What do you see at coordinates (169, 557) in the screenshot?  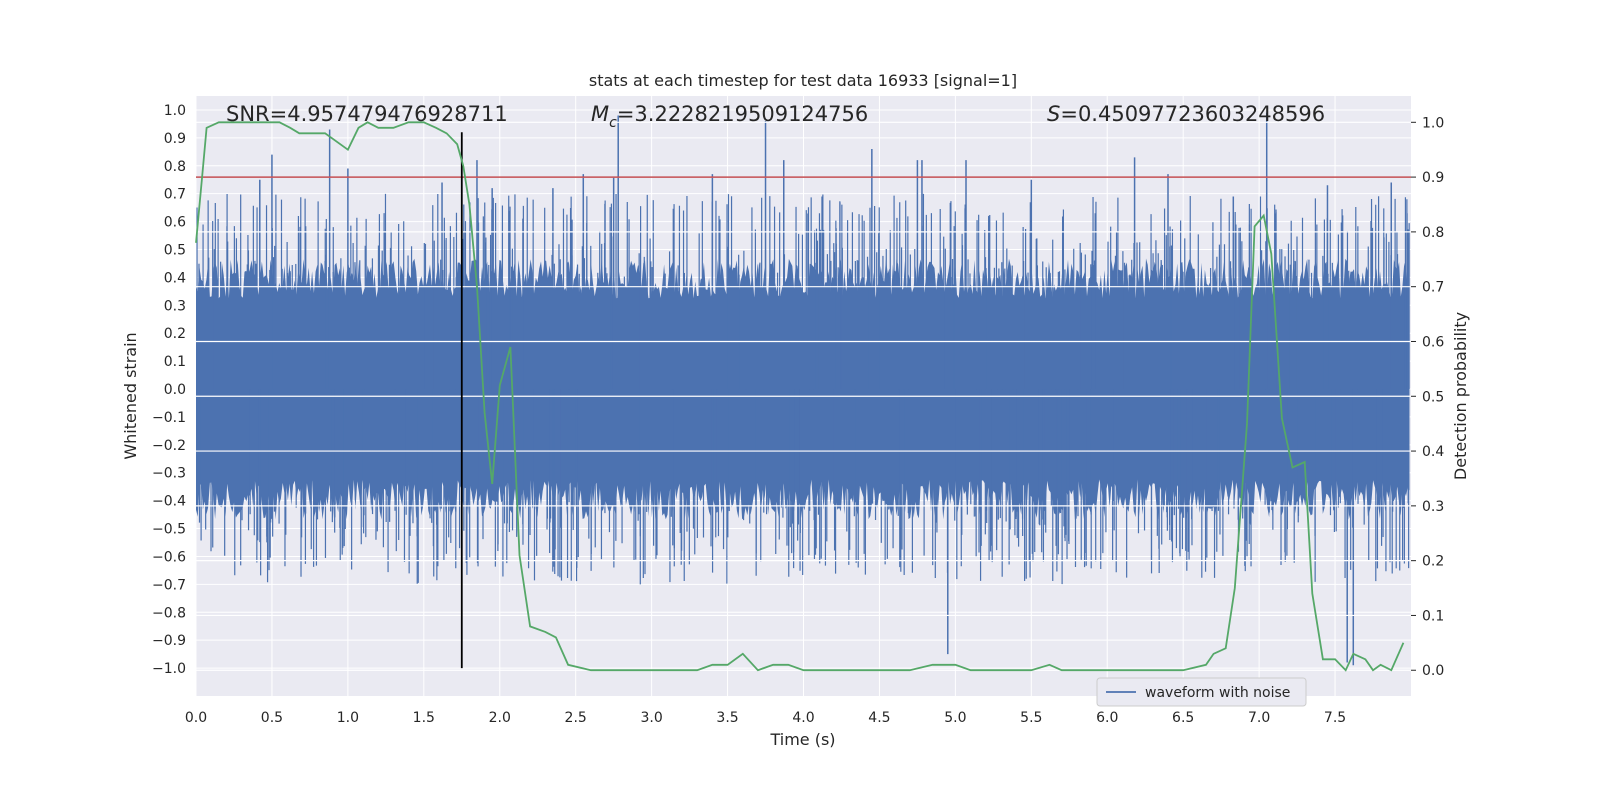 I see `y-tick-label: −0.6` at bounding box center [169, 557].